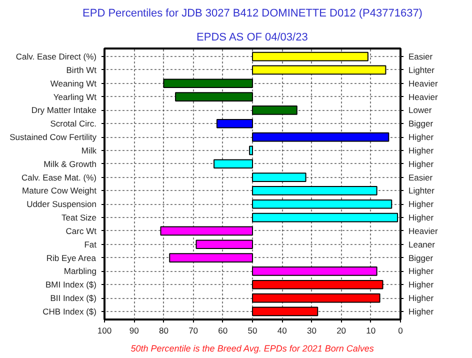  Describe the element at coordinates (341, 331) in the screenshot. I see `x-tick-label: 20` at that location.